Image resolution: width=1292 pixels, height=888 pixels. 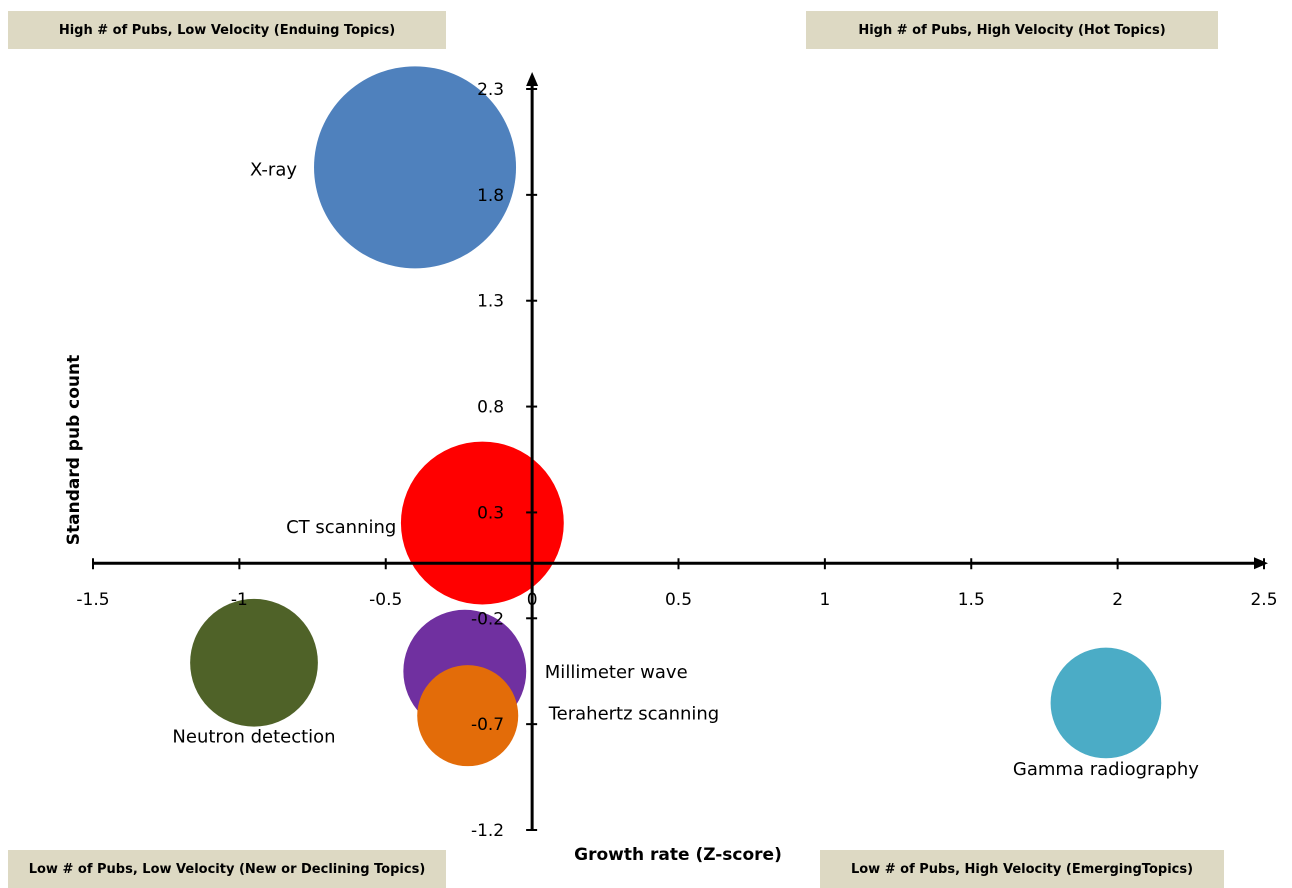 I want to click on x-tick-label: 0, so click(x=532, y=600).